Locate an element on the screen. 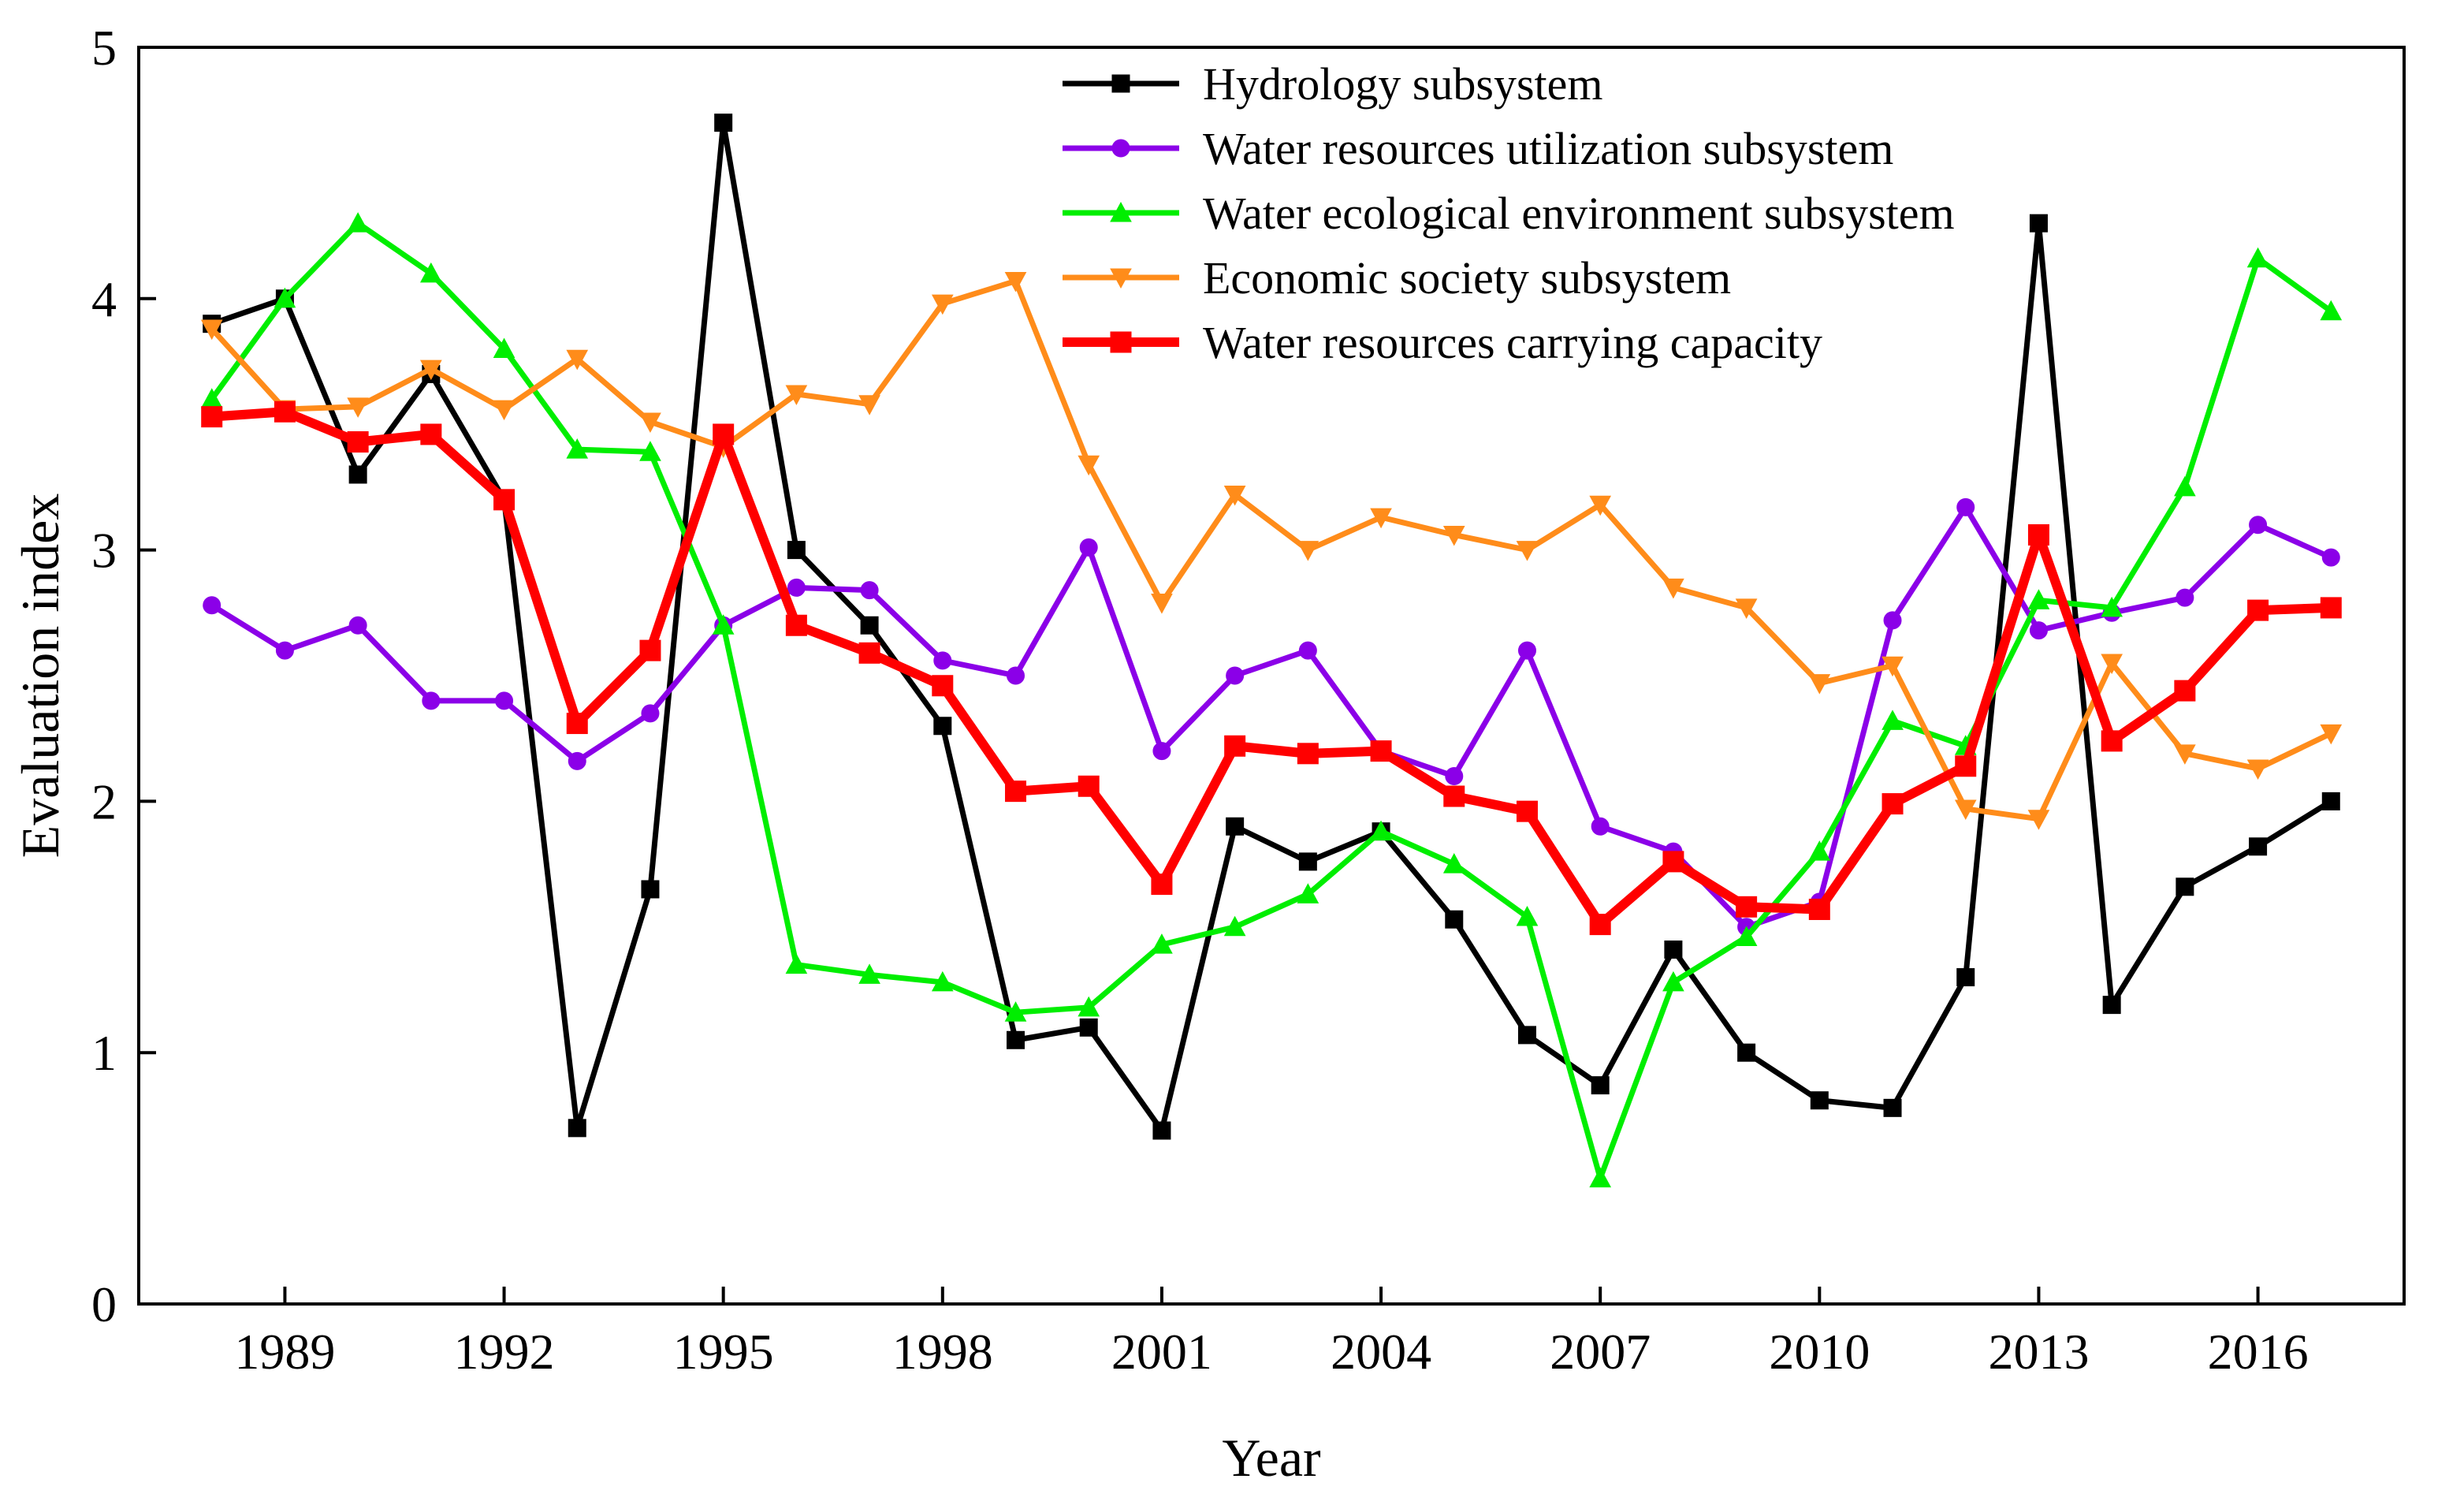 Image resolution: width=2464 pixels, height=1505 pixels. legend-item: Hydrology subsystem is located at coordinates (1333, 84).